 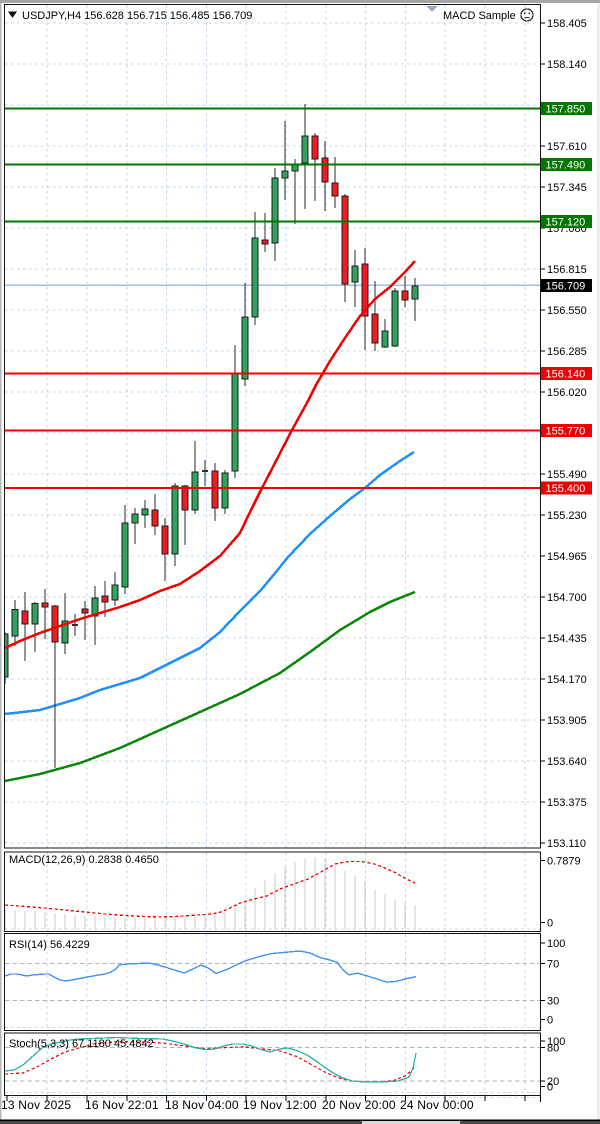 What do you see at coordinates (566, 165) in the screenshot?
I see `svg-text: 157.490` at bounding box center [566, 165].